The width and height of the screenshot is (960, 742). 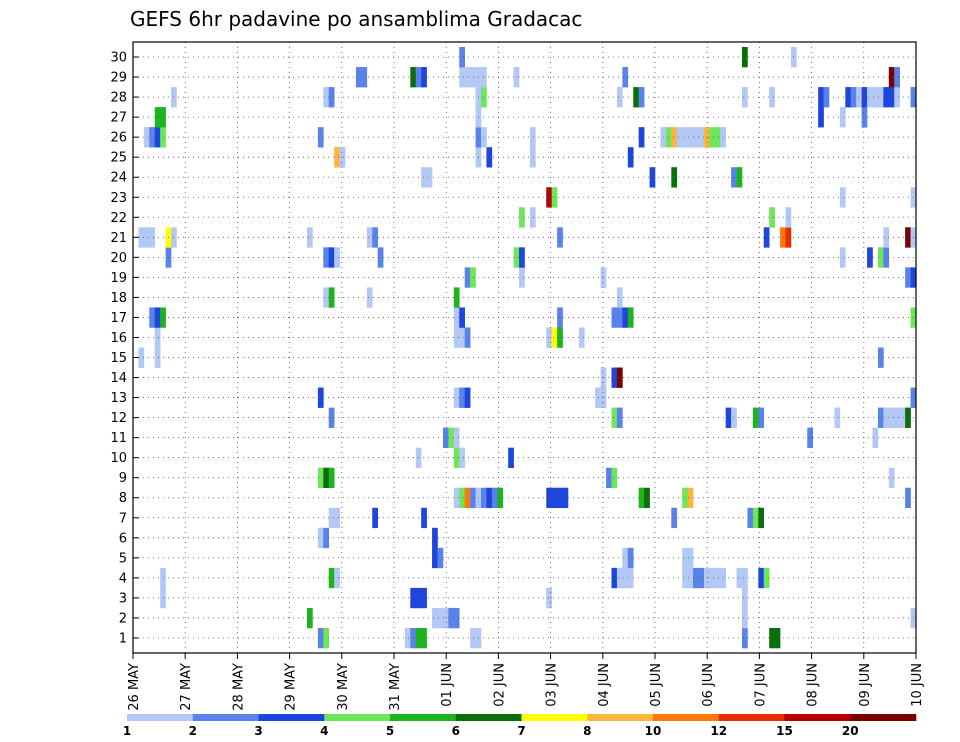 I want to click on y-tick-label: 6, so click(x=123, y=538).